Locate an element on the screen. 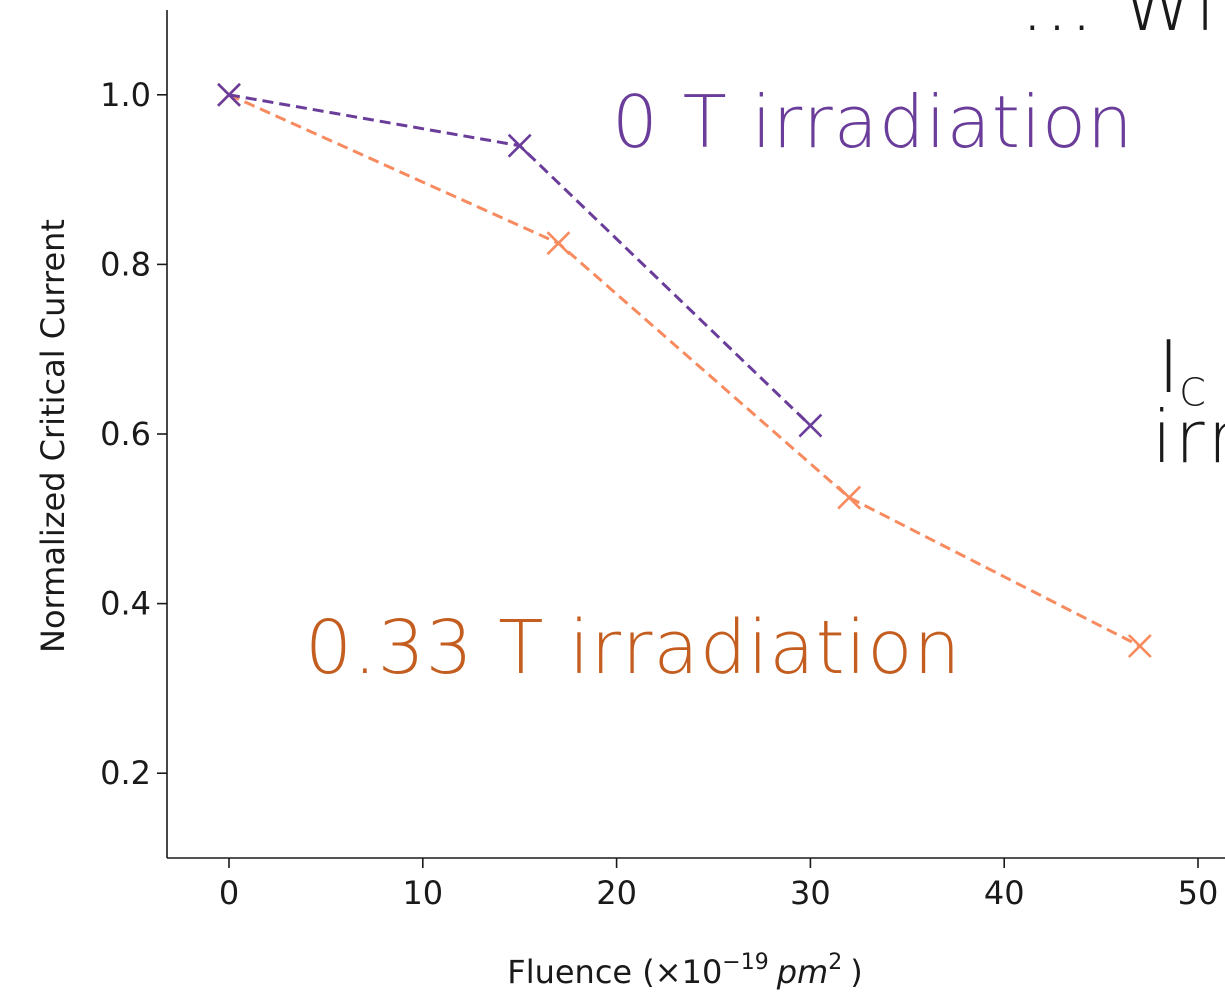 This screenshot has width=1225, height=994. x-tick-label: 10 is located at coordinates (422, 893).